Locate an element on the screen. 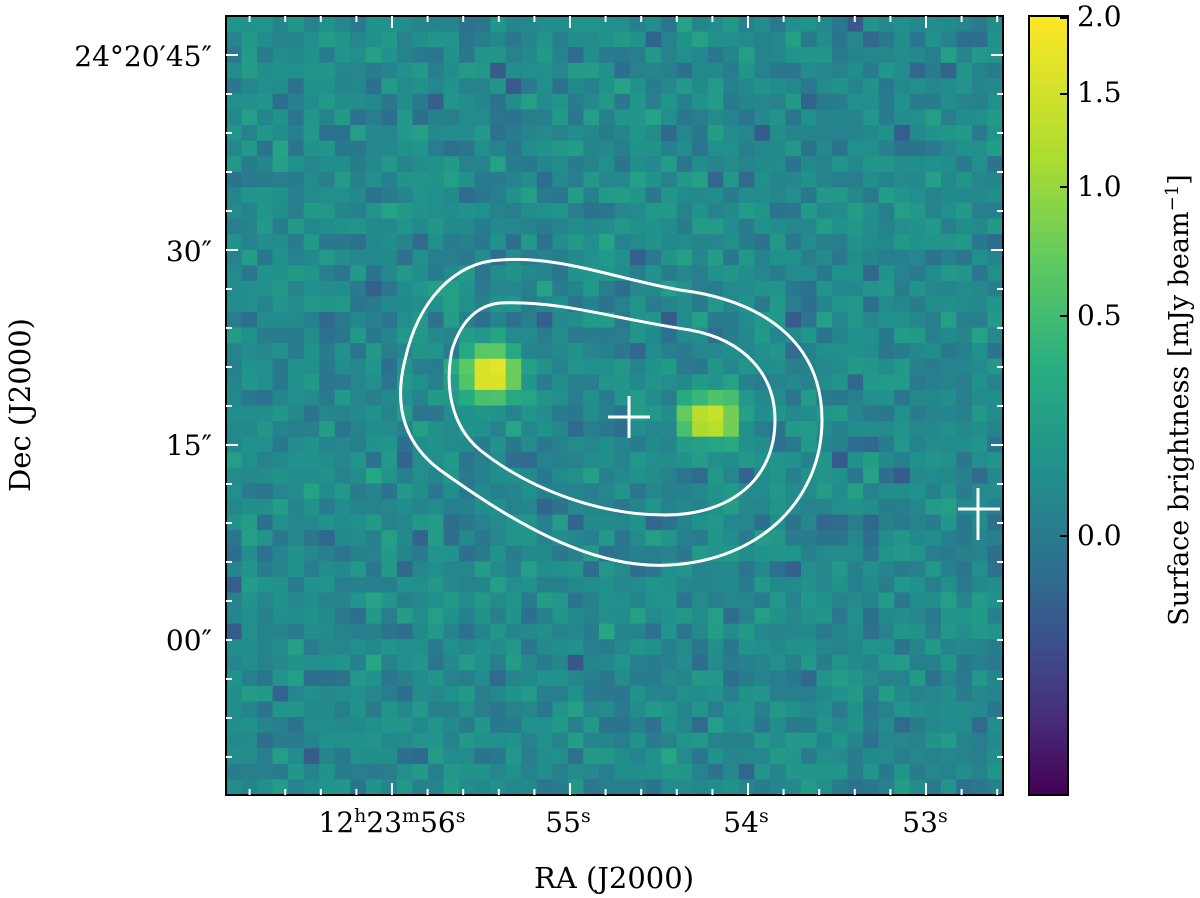 The image size is (1200, 898). colorbar-tick-label-1.5: 1.5 is located at coordinates (1099, 92).